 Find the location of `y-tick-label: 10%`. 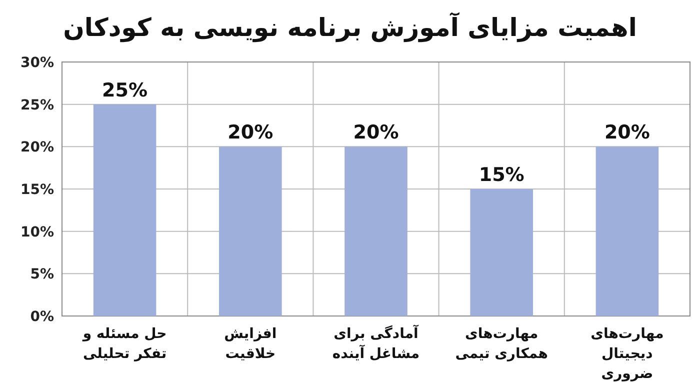

y-tick-label: 10% is located at coordinates (37, 232).